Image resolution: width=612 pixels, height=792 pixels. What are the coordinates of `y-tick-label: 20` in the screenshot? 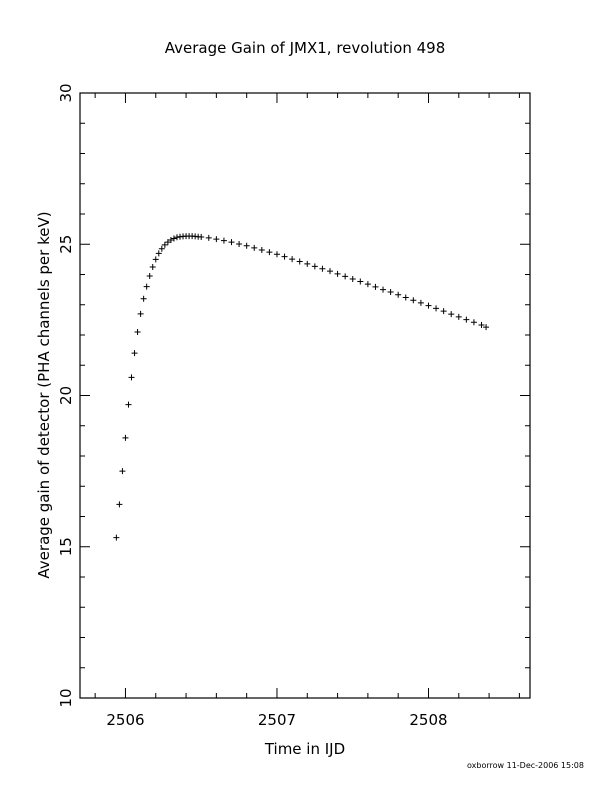 It's located at (66, 395).